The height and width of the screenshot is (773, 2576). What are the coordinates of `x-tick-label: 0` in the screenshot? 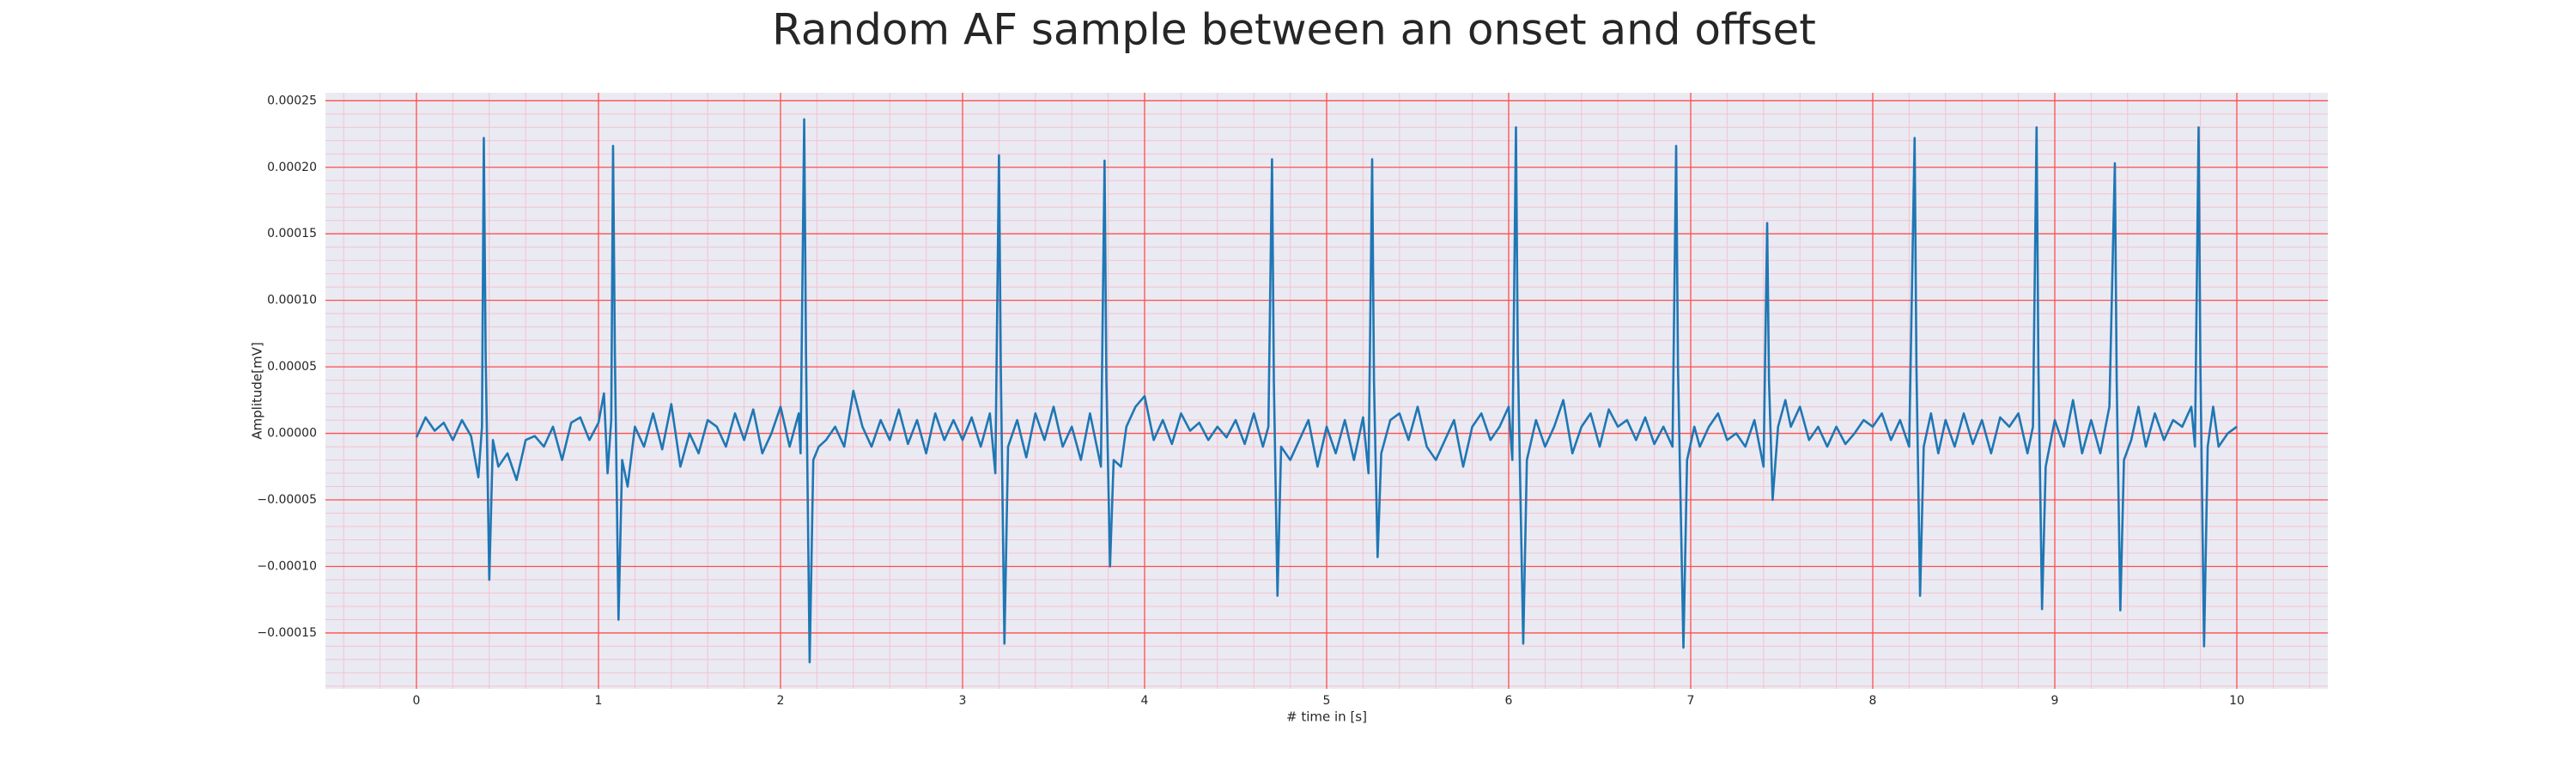 It's located at (417, 701).